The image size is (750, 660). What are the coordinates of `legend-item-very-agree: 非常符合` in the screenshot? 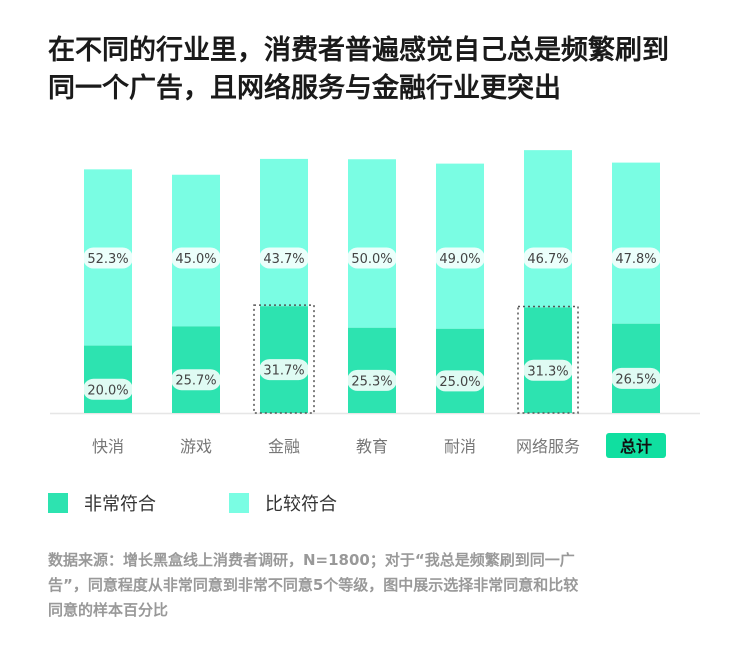 It's located at (102, 503).